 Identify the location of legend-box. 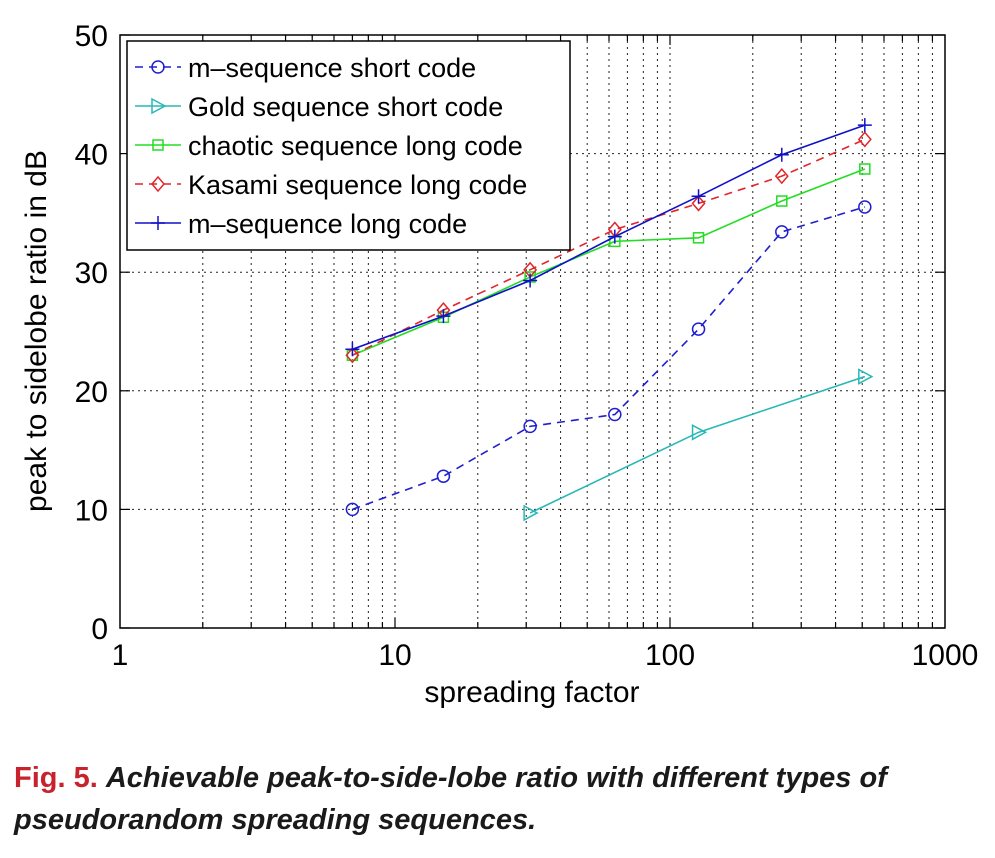
(348, 145).